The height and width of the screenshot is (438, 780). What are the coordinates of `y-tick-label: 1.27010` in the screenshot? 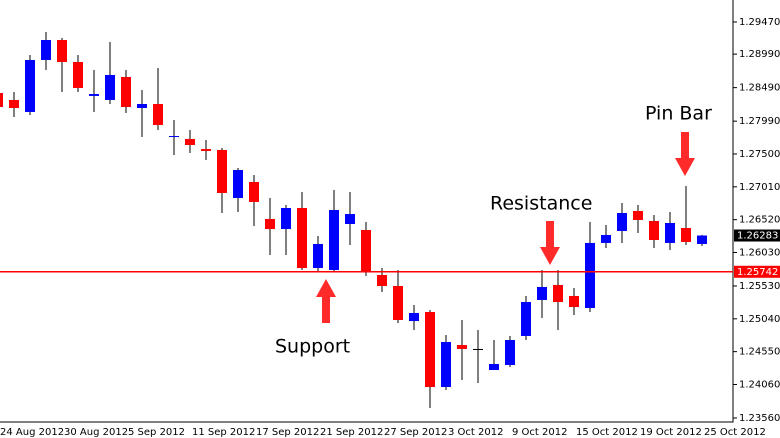 It's located at (759, 187).